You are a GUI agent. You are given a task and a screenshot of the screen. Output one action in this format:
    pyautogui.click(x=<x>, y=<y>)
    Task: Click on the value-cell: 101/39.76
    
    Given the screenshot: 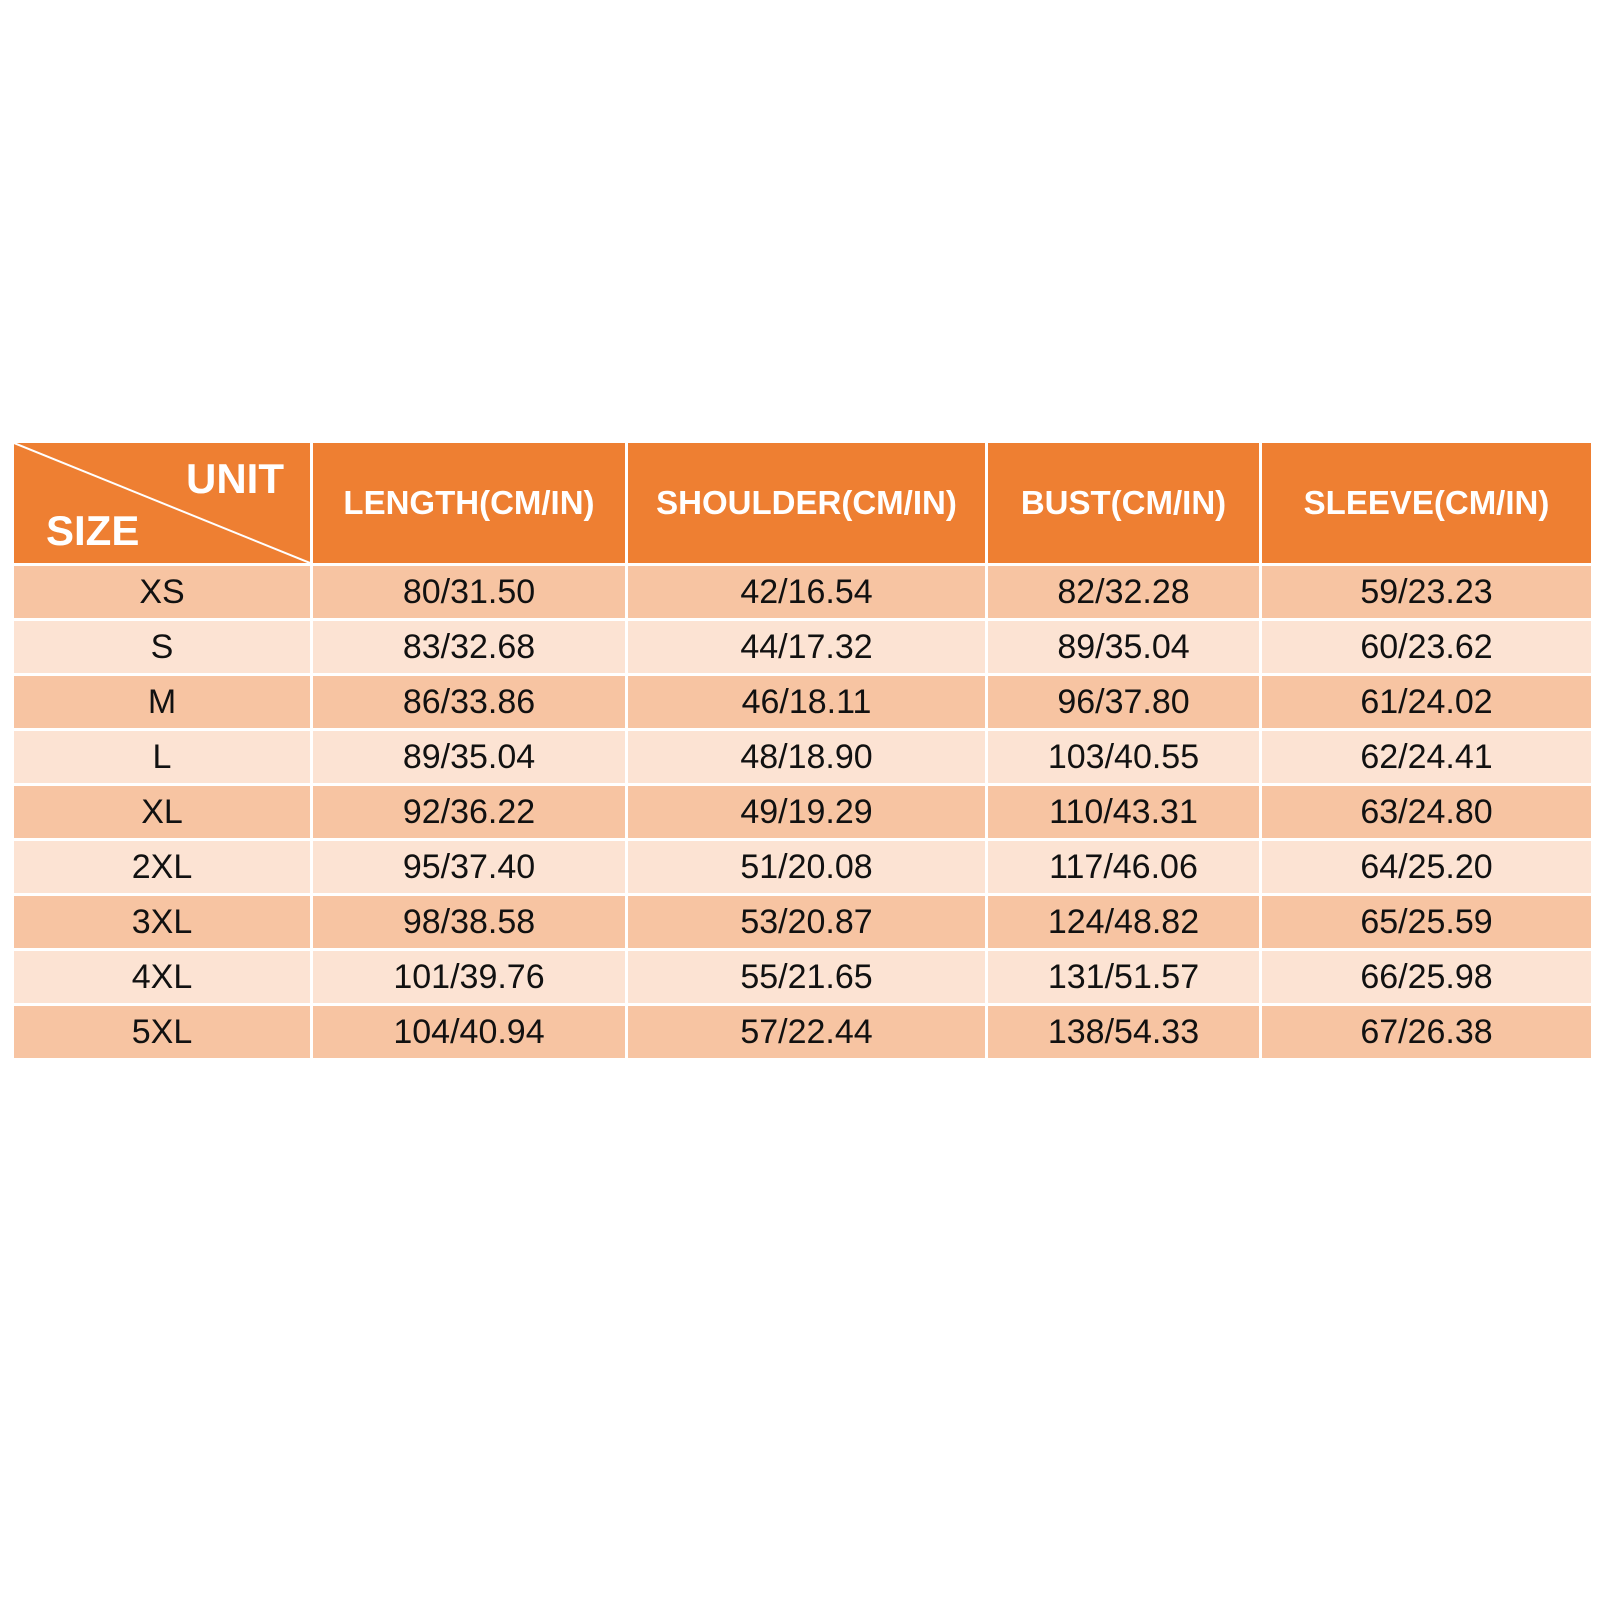 What is the action you would take?
    pyautogui.click(x=469, y=977)
    